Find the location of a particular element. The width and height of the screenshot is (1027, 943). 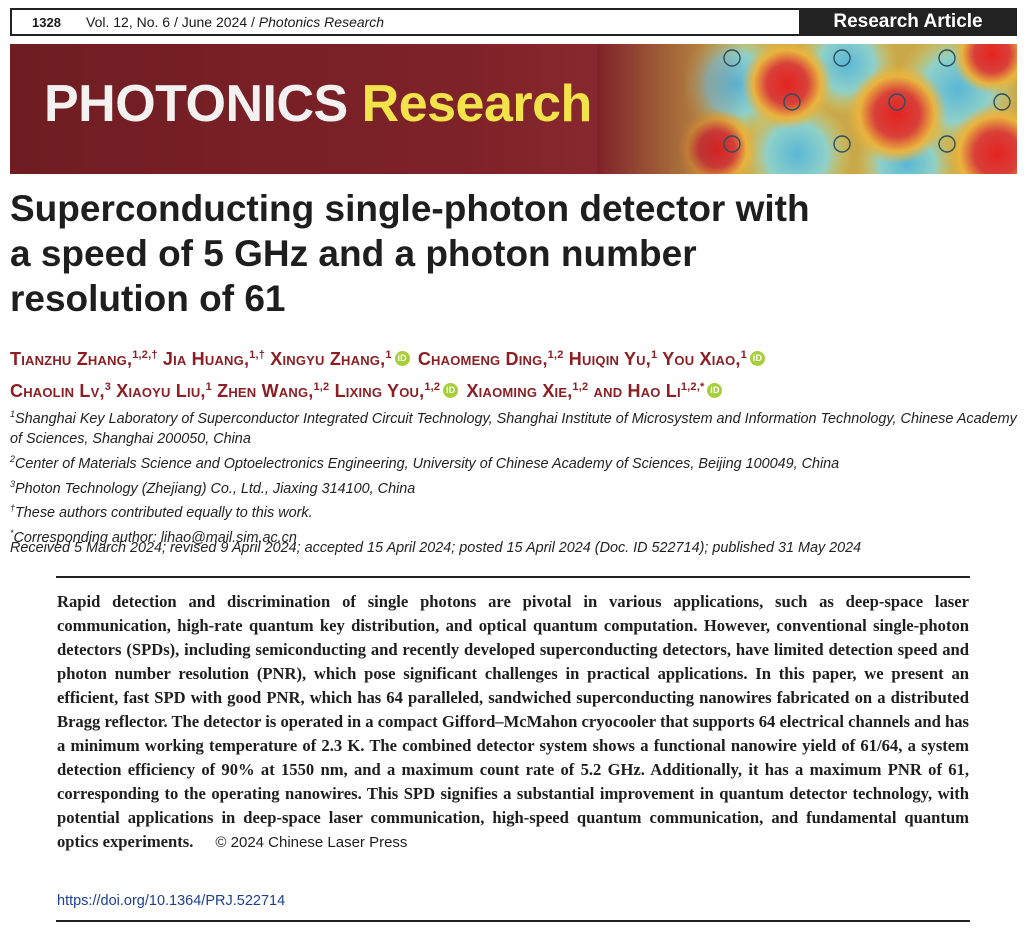

page-number: 1328 is located at coordinates (46, 22).